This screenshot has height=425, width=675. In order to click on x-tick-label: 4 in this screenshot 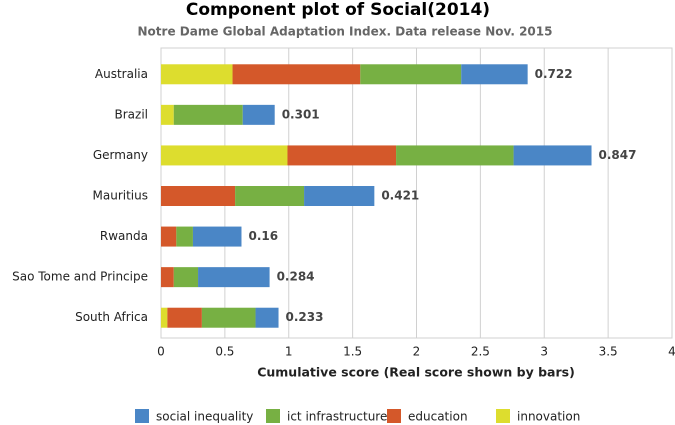, I will do `click(671, 352)`.